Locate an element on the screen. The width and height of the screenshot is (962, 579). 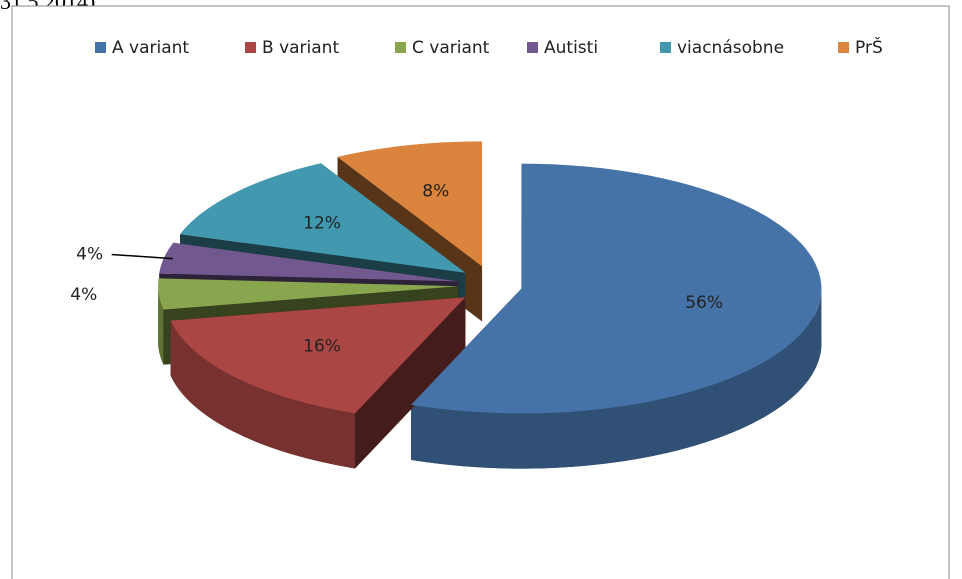
legend-label: PrŠ is located at coordinates (869, 47).